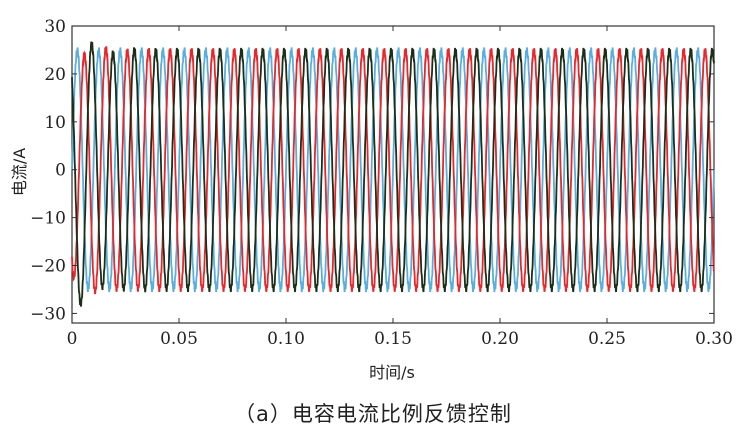 This screenshot has width=746, height=445. I want to click on x-tick-label: 0.20, so click(500, 339).